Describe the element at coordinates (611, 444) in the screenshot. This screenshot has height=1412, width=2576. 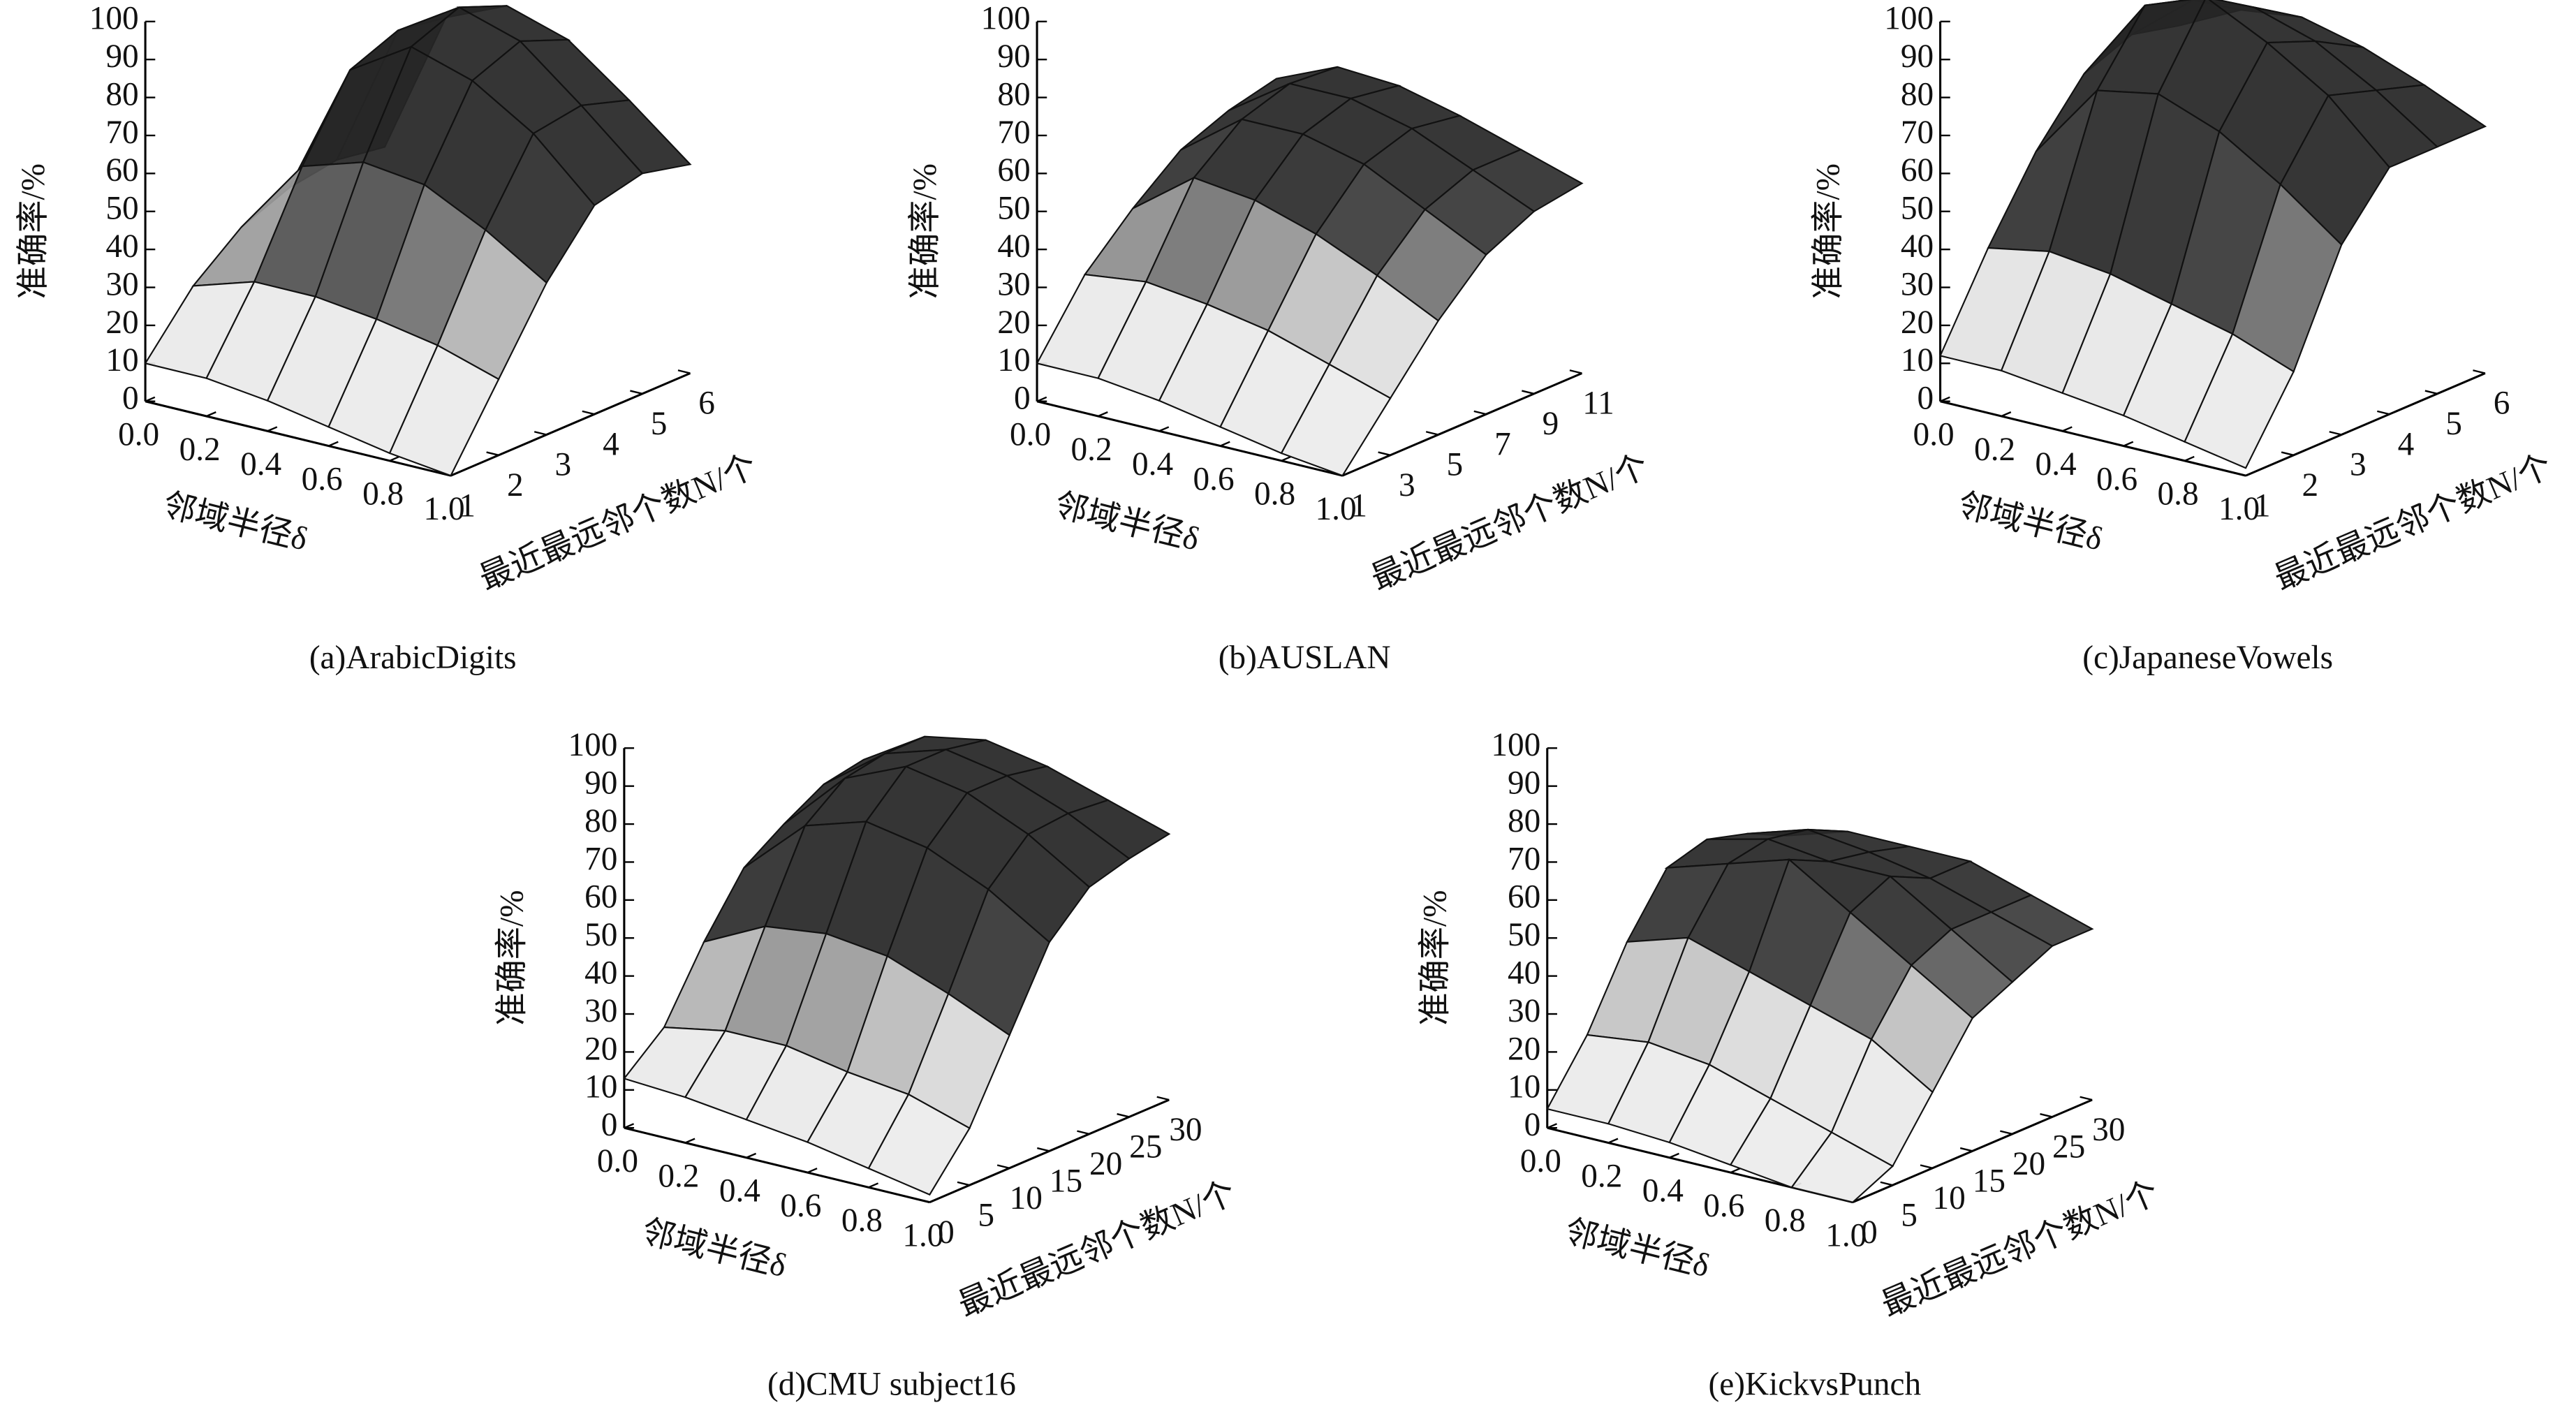
I see `y-tick-label: 4` at that location.